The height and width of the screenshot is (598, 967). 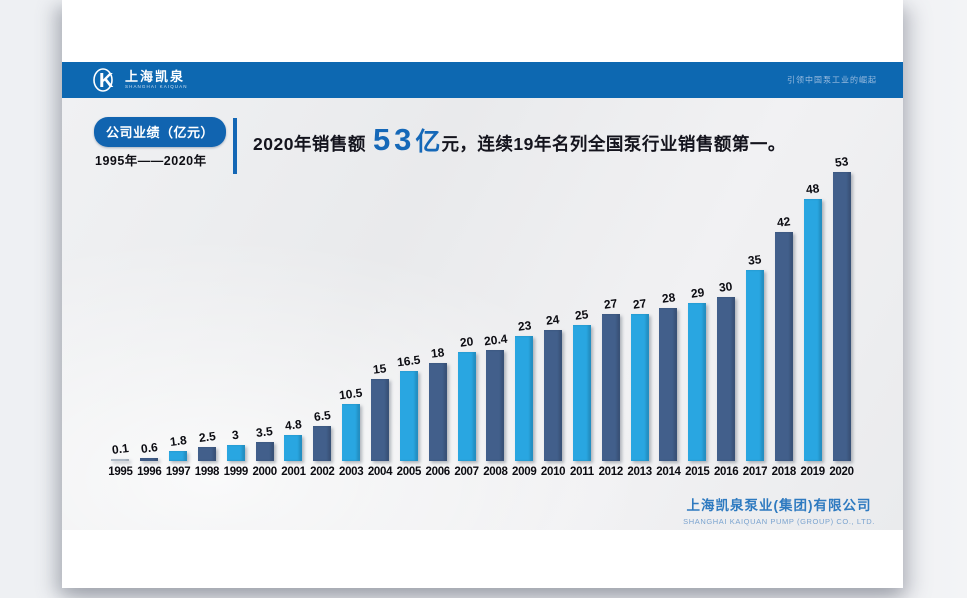 What do you see at coordinates (236, 472) in the screenshot?
I see `x-axis-label: 1999` at bounding box center [236, 472].